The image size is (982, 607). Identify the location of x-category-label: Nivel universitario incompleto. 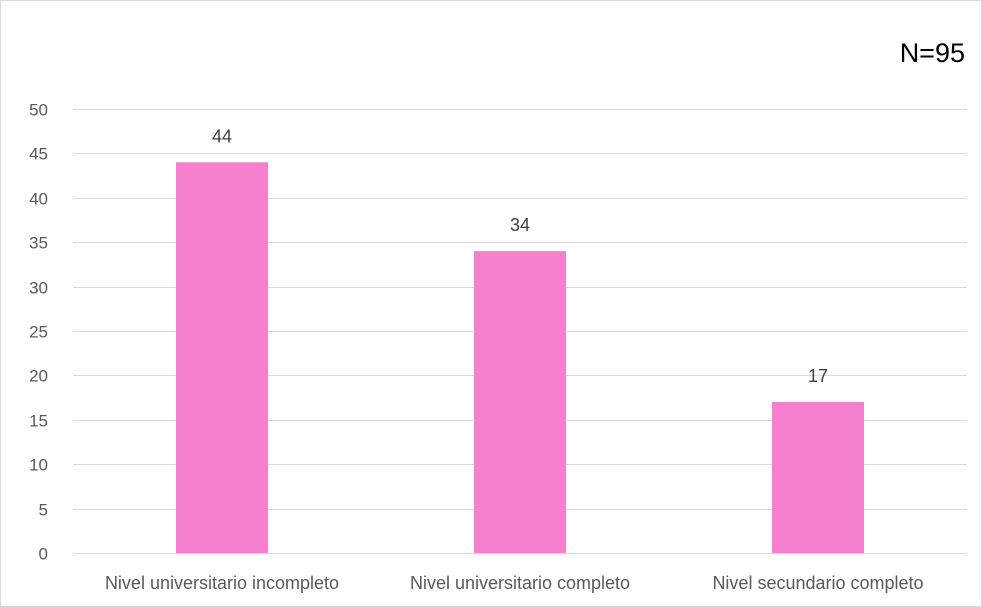
(222, 583).